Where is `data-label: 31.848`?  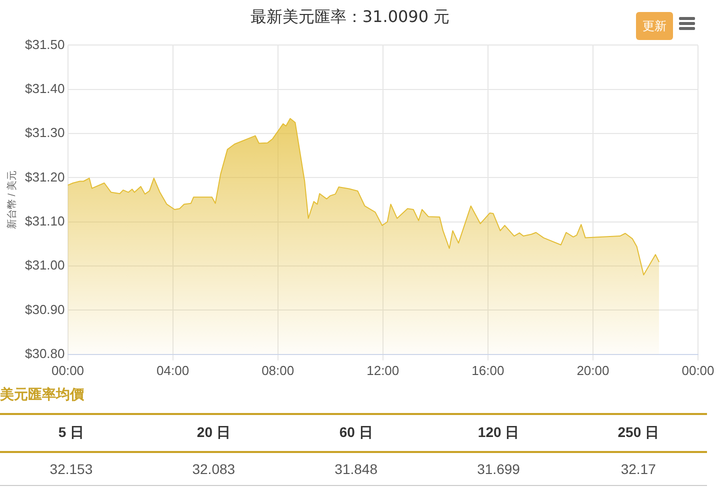
data-label: 31.848 is located at coordinates (356, 469).